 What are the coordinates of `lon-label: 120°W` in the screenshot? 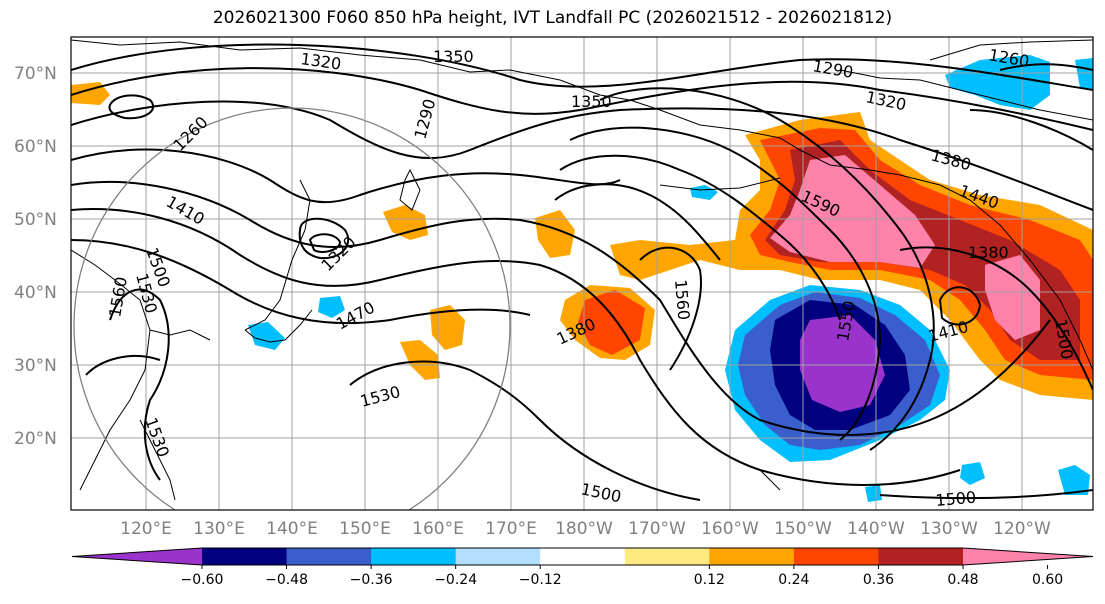 It's located at (1022, 529).